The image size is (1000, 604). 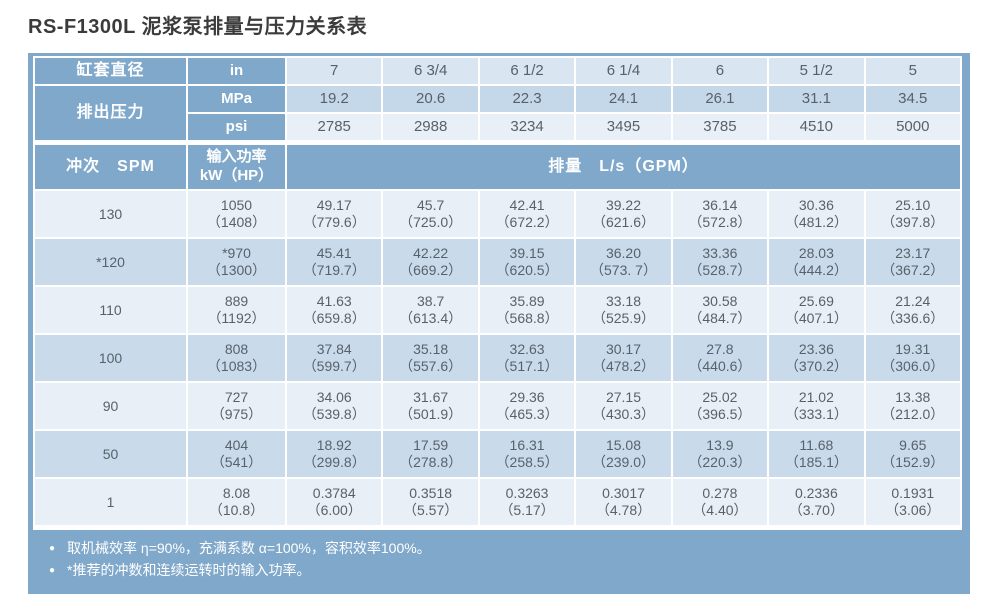 I want to click on flow-cell-text: （370.2）, so click(x=816, y=366).